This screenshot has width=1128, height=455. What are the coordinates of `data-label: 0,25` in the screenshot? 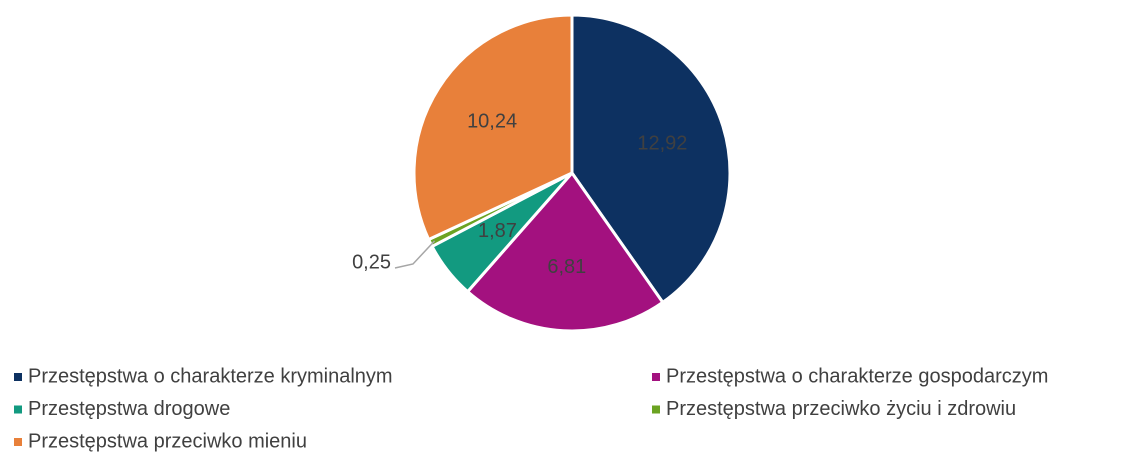 It's located at (371, 262).